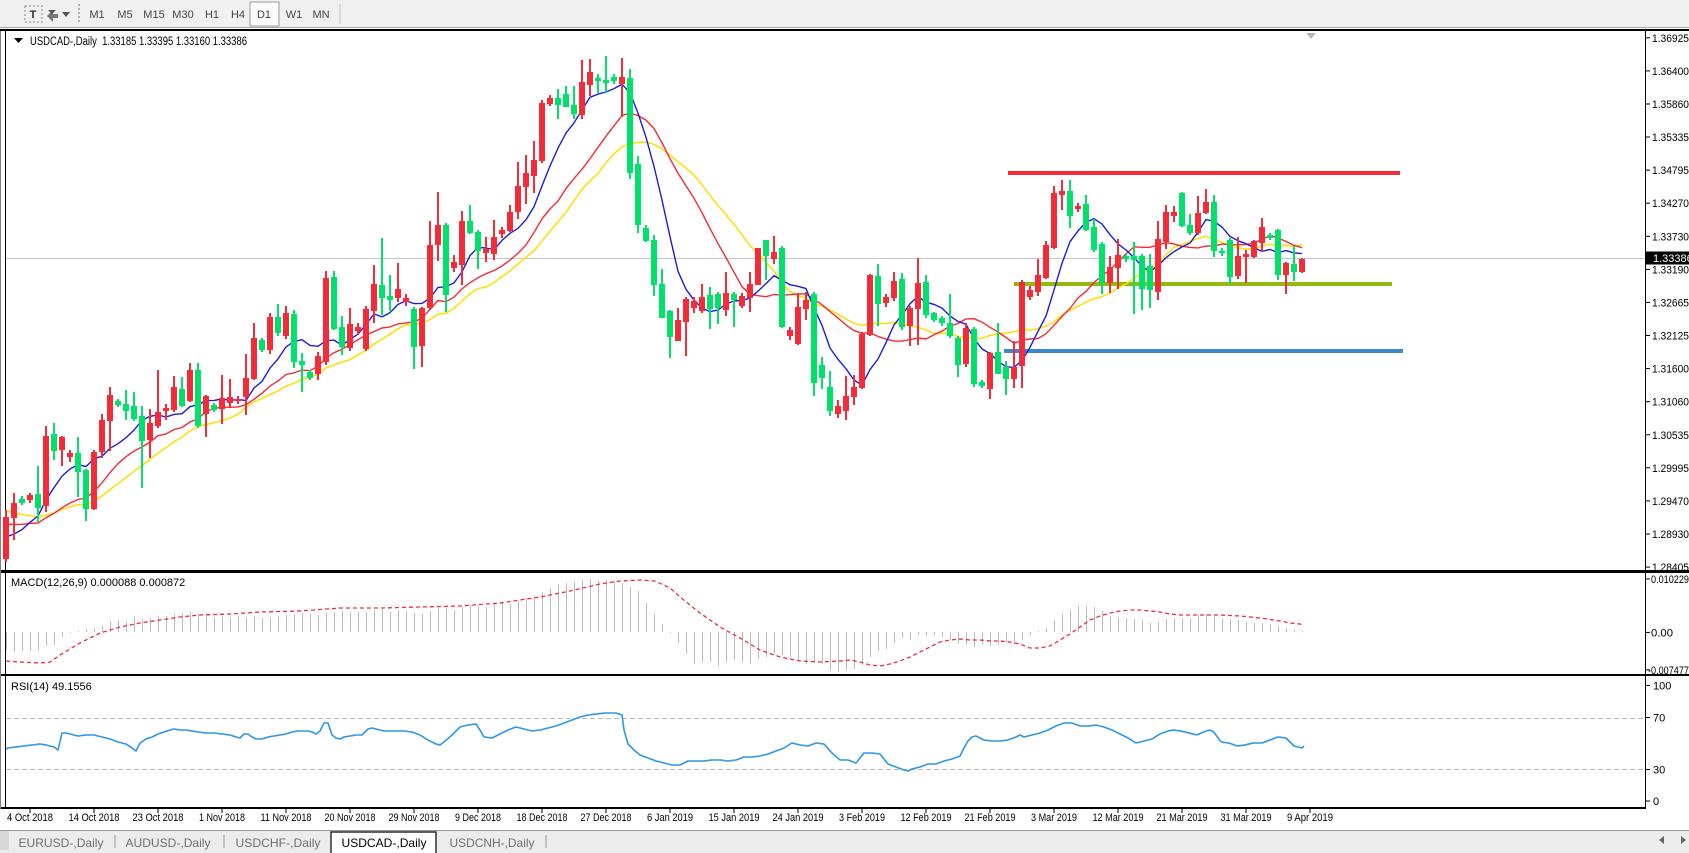 The width and height of the screenshot is (1689, 853). Describe the element at coordinates (1054, 818) in the screenshot. I see `svg-text: 3 Mar 2019` at that location.